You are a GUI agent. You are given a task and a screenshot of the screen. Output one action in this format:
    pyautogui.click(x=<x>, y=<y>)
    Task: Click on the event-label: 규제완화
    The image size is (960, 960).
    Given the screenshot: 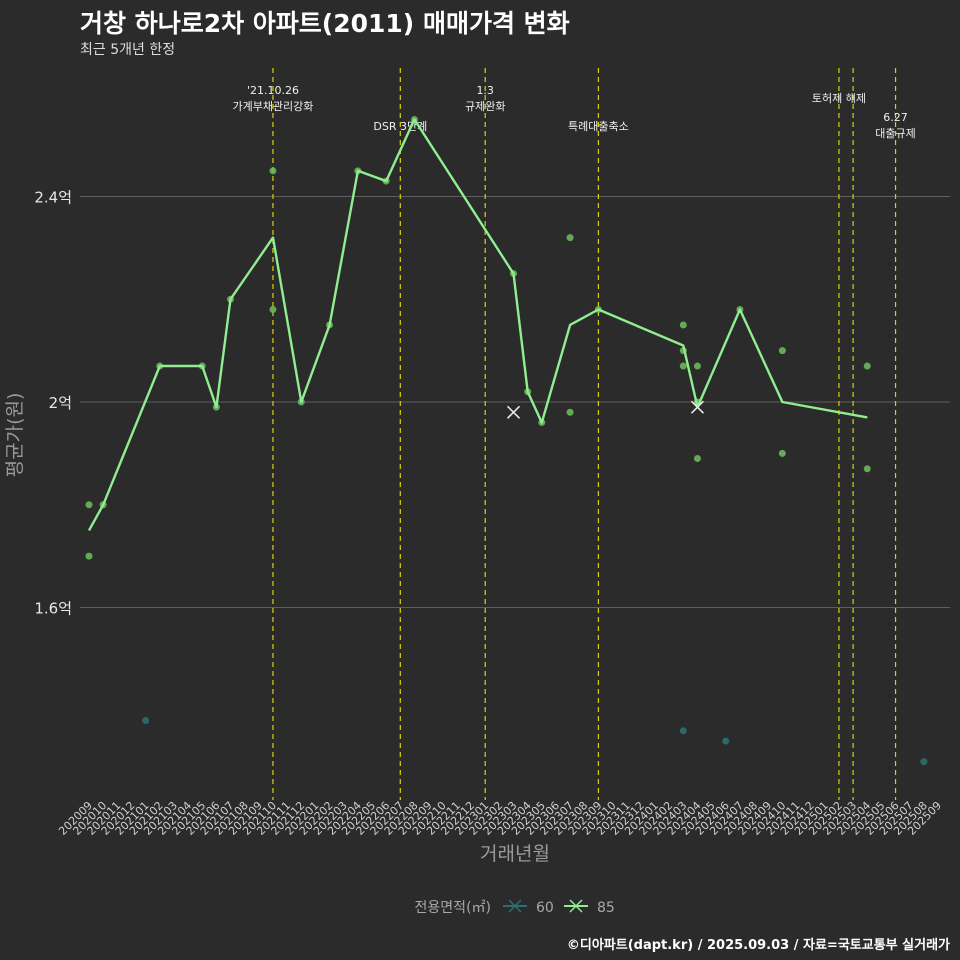 What is the action you would take?
    pyautogui.click(x=485, y=106)
    